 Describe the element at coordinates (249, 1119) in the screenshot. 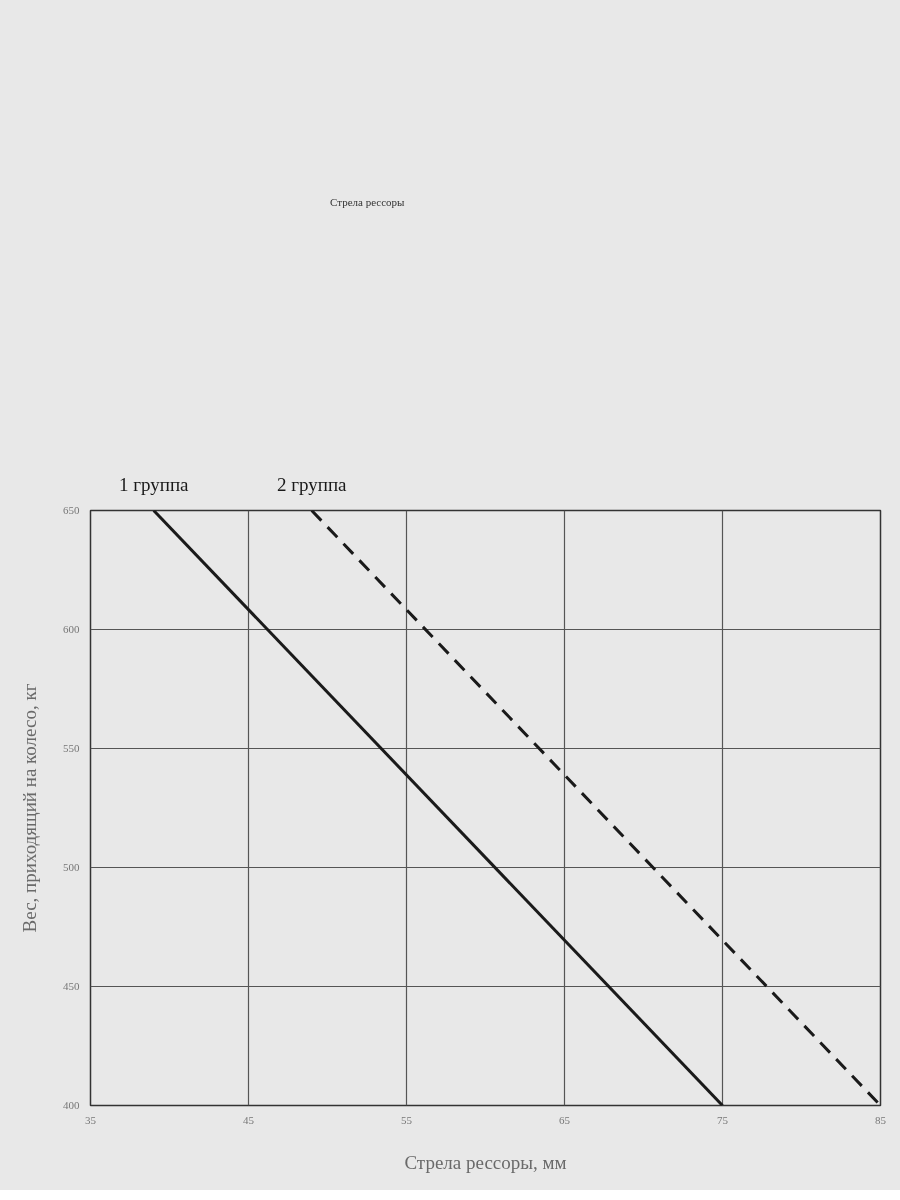

I see `x-tick-label: 45` at that location.